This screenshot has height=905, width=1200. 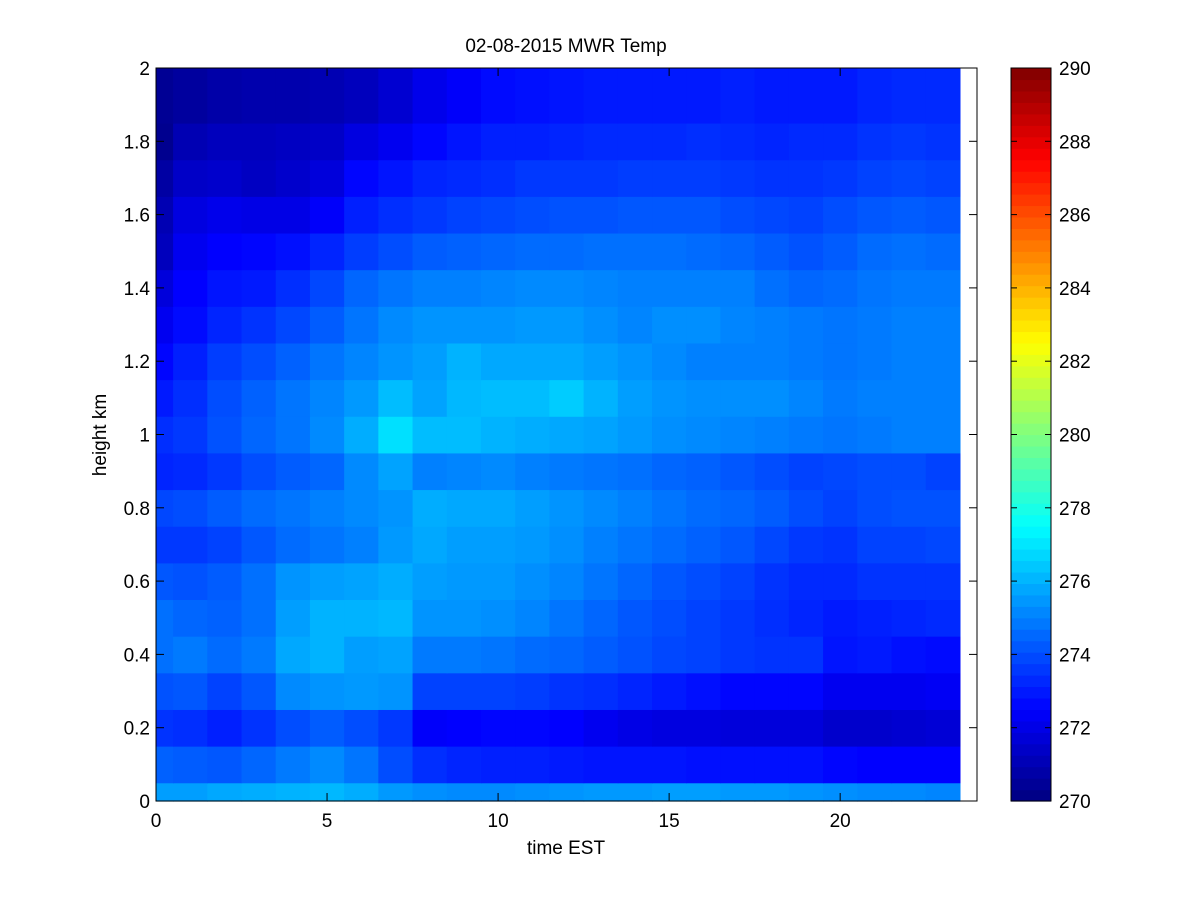 I want to click on colorbar-tick-label: 278, so click(x=1075, y=509).